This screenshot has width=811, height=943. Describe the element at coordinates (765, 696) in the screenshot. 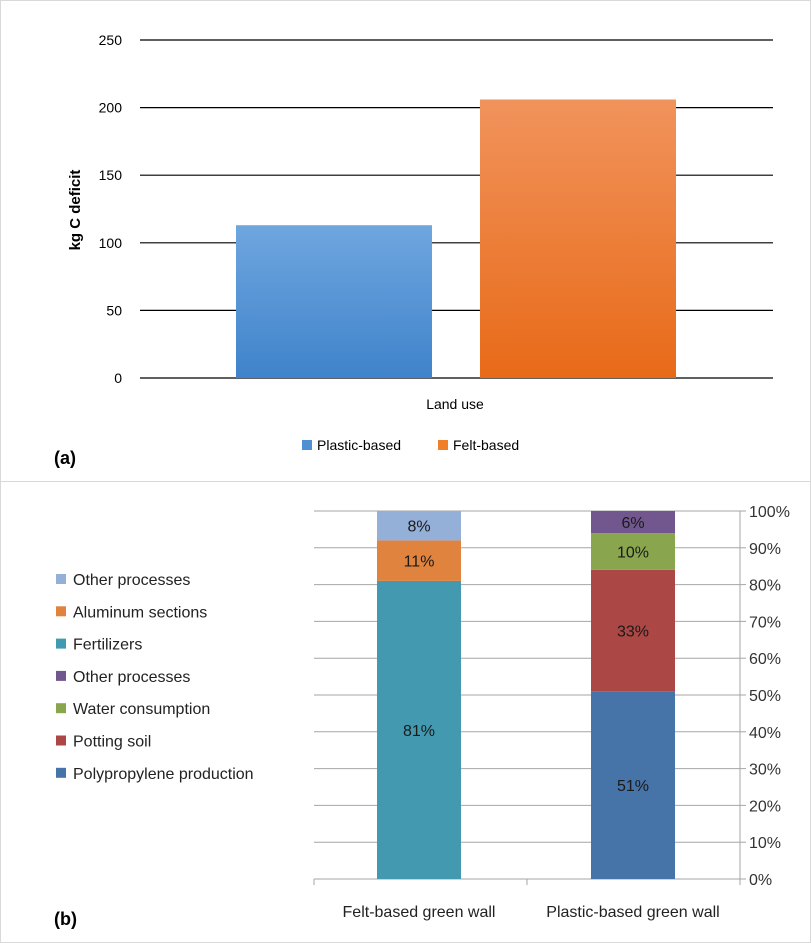

I see `y-tick-label: 50%` at that location.